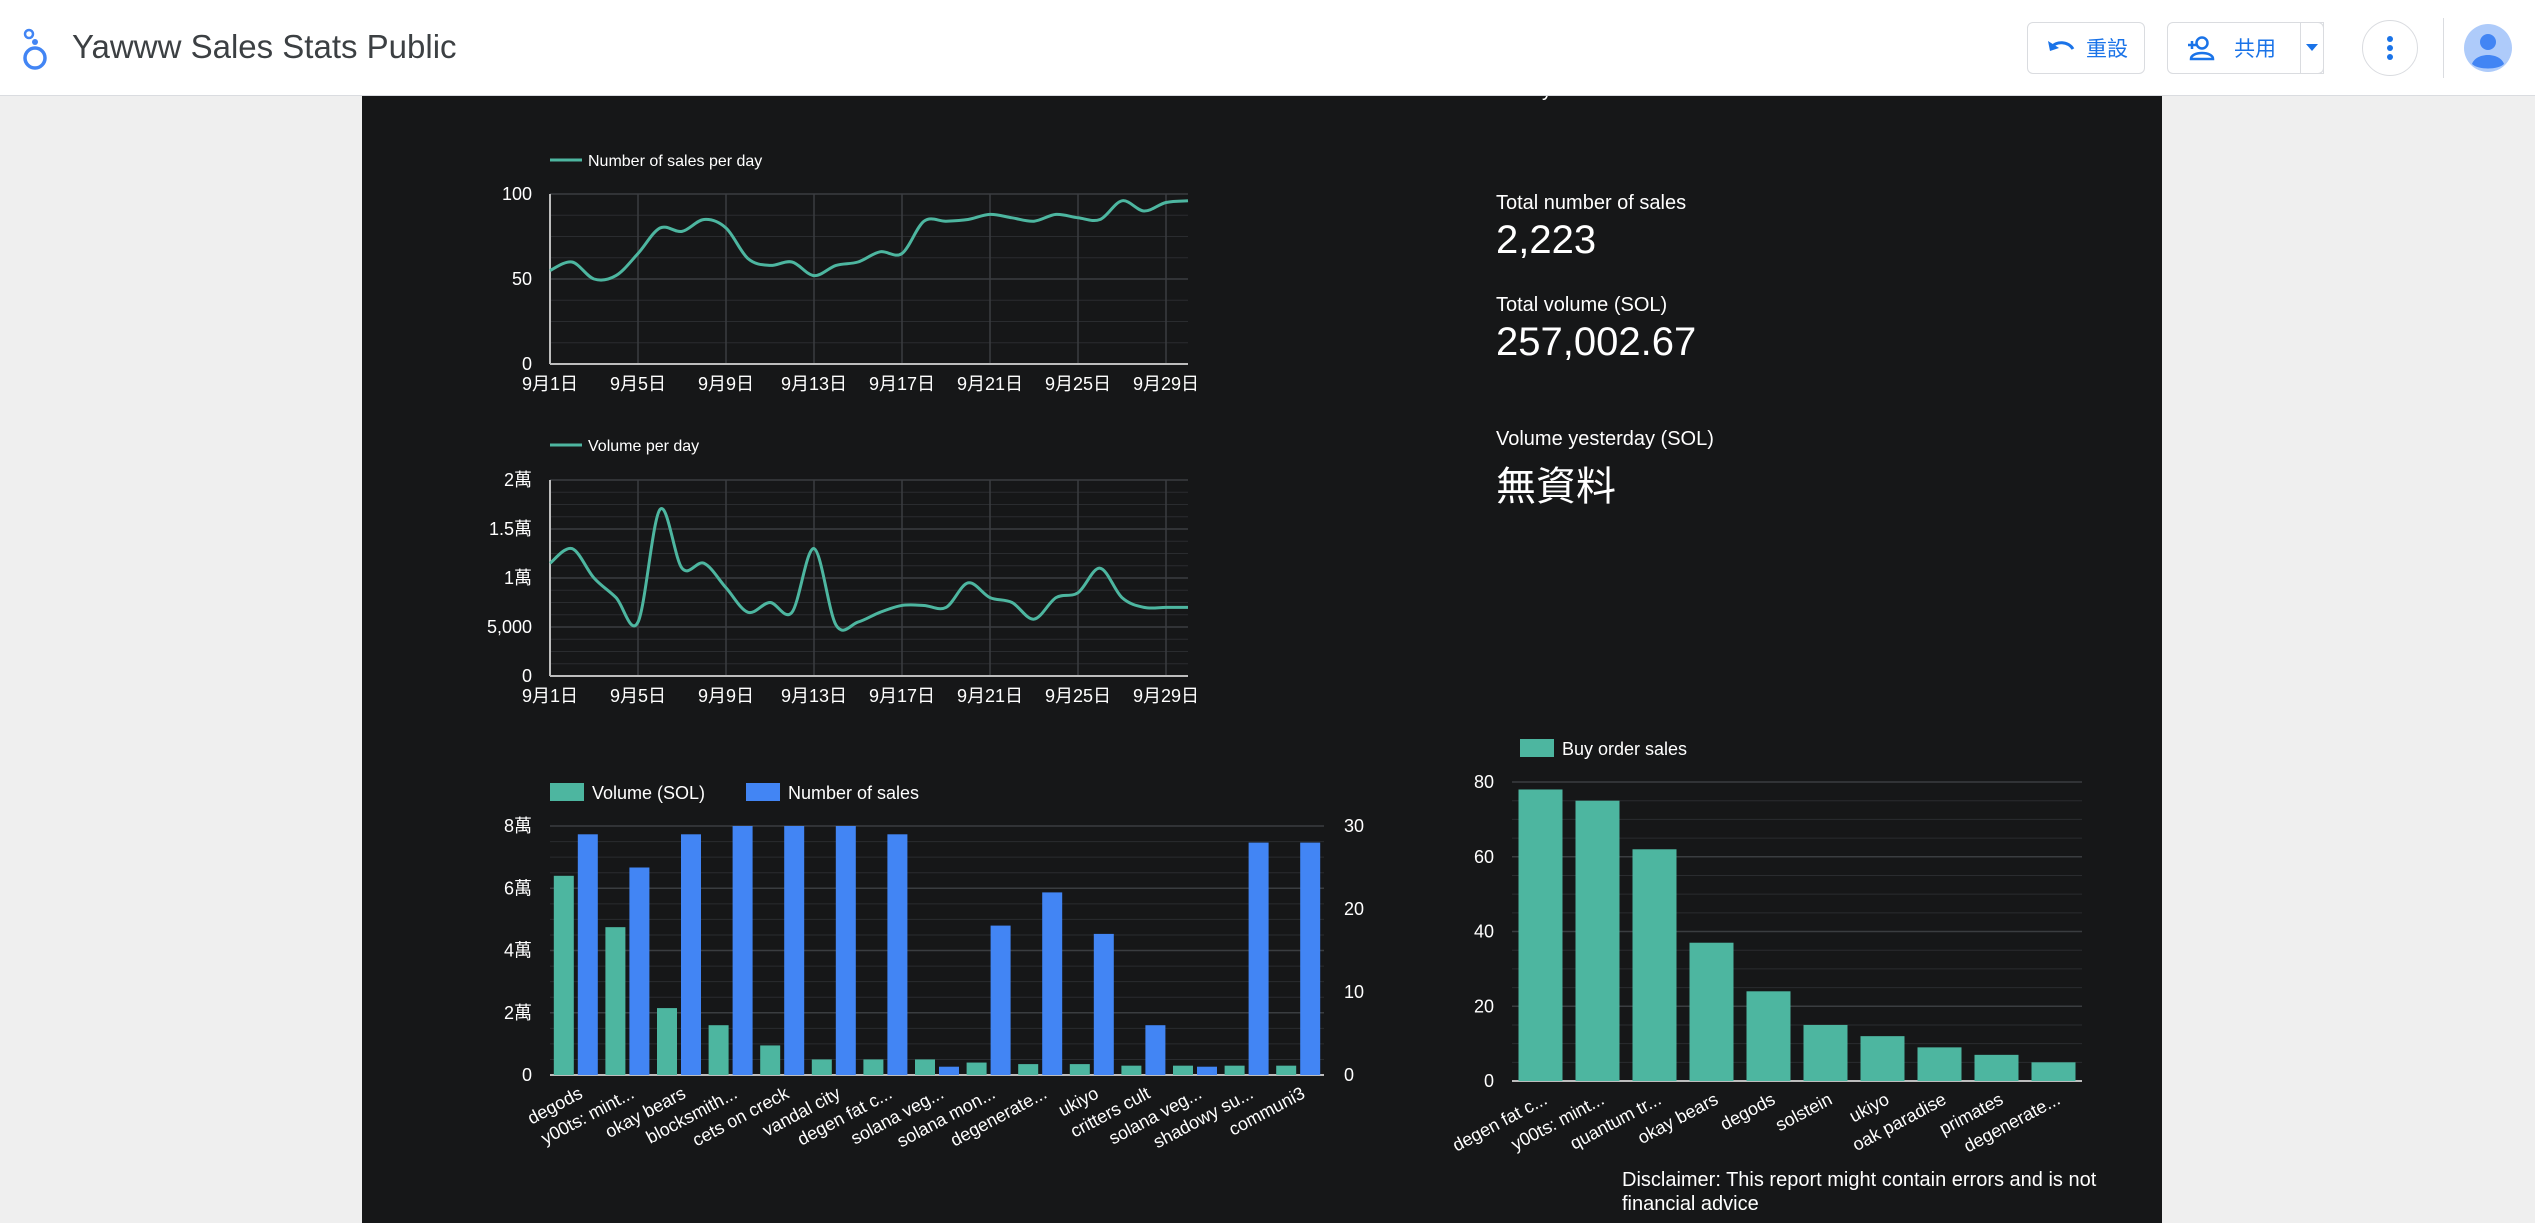 This screenshot has height=1223, width=2535. I want to click on cut-off-report-title: y, so click(1547, 98).